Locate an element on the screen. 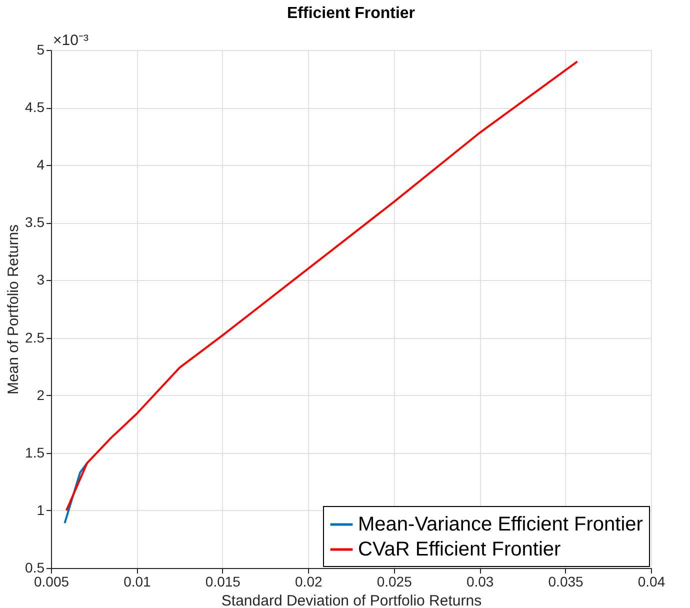  y-tick-label: 0.5 is located at coordinates (35, 568).